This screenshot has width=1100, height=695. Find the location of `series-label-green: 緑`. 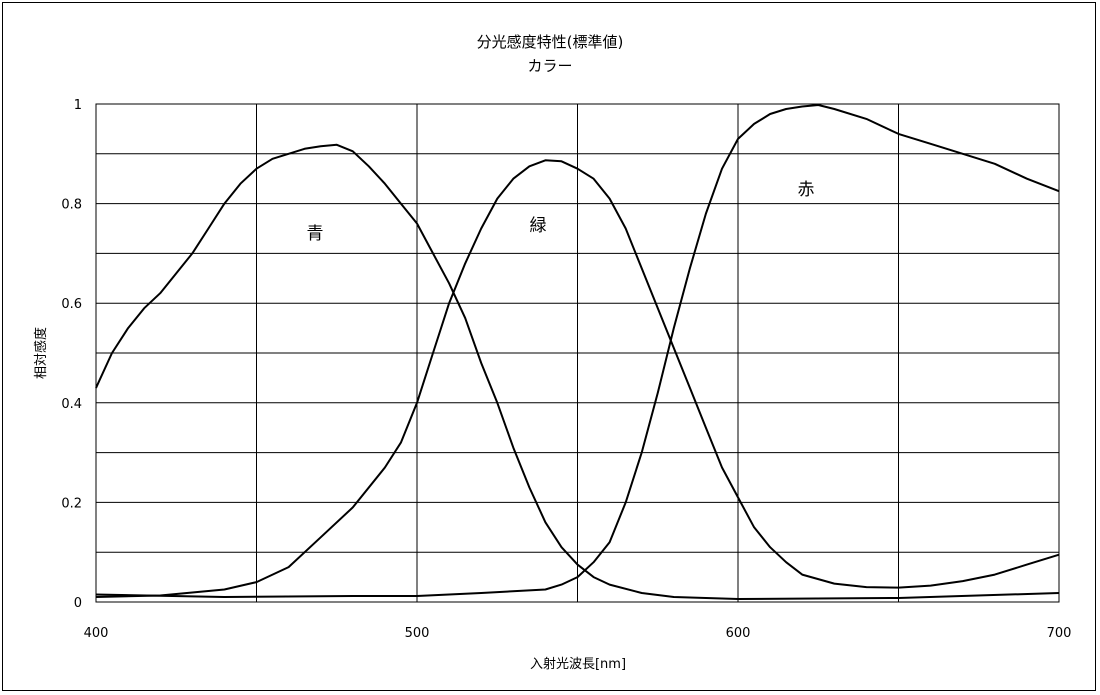

series-label-green: 緑 is located at coordinates (538, 226).